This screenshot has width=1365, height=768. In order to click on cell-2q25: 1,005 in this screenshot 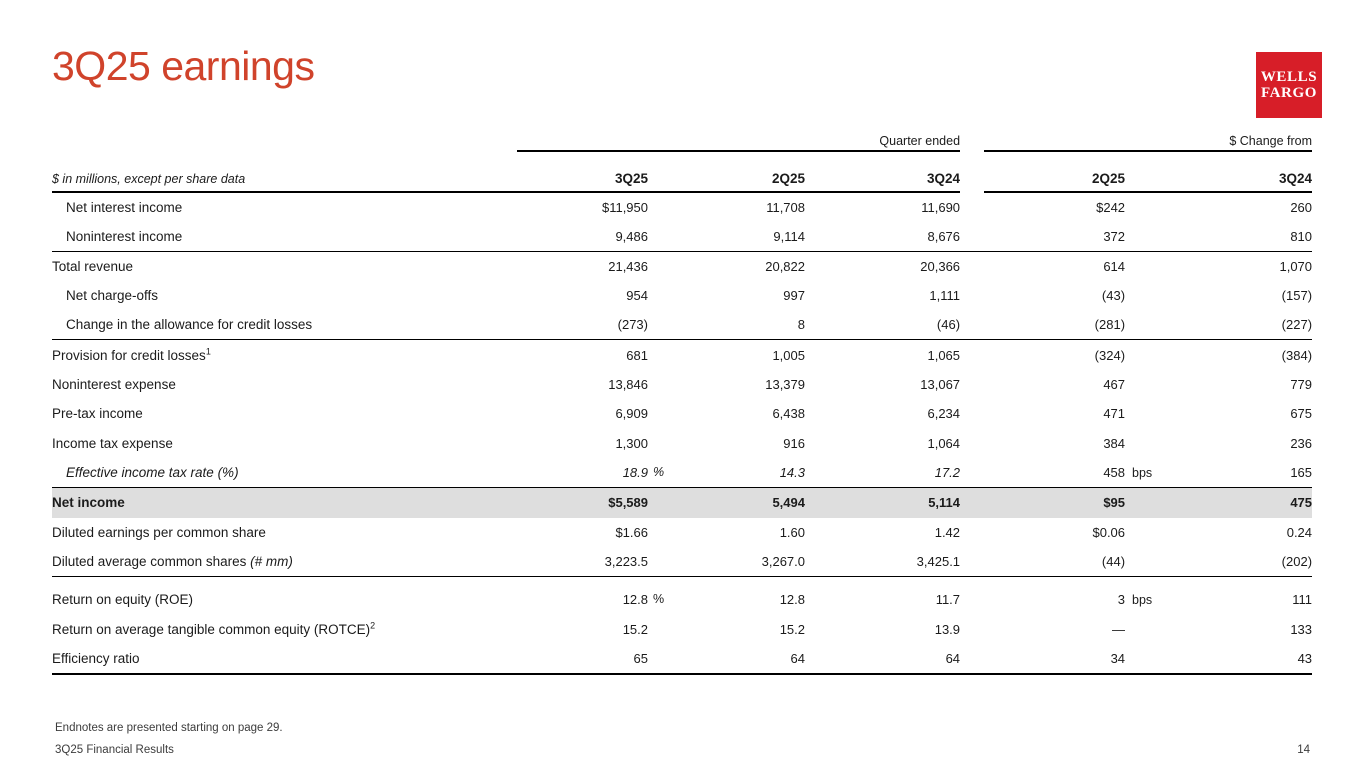, I will do `click(788, 355)`.